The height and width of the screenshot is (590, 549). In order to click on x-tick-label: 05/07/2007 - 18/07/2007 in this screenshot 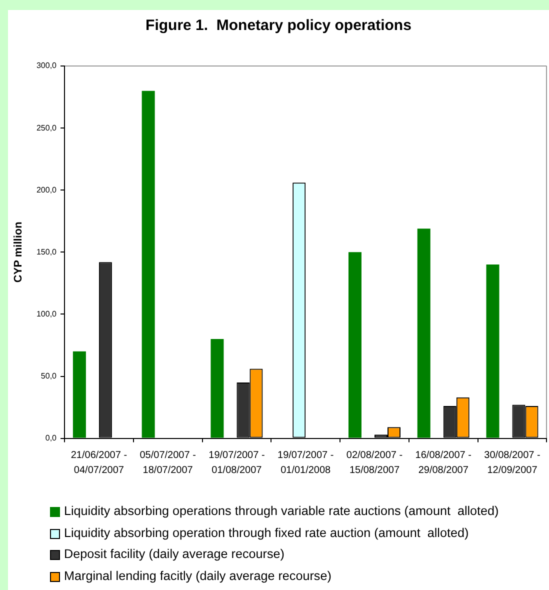, I will do `click(168, 463)`.